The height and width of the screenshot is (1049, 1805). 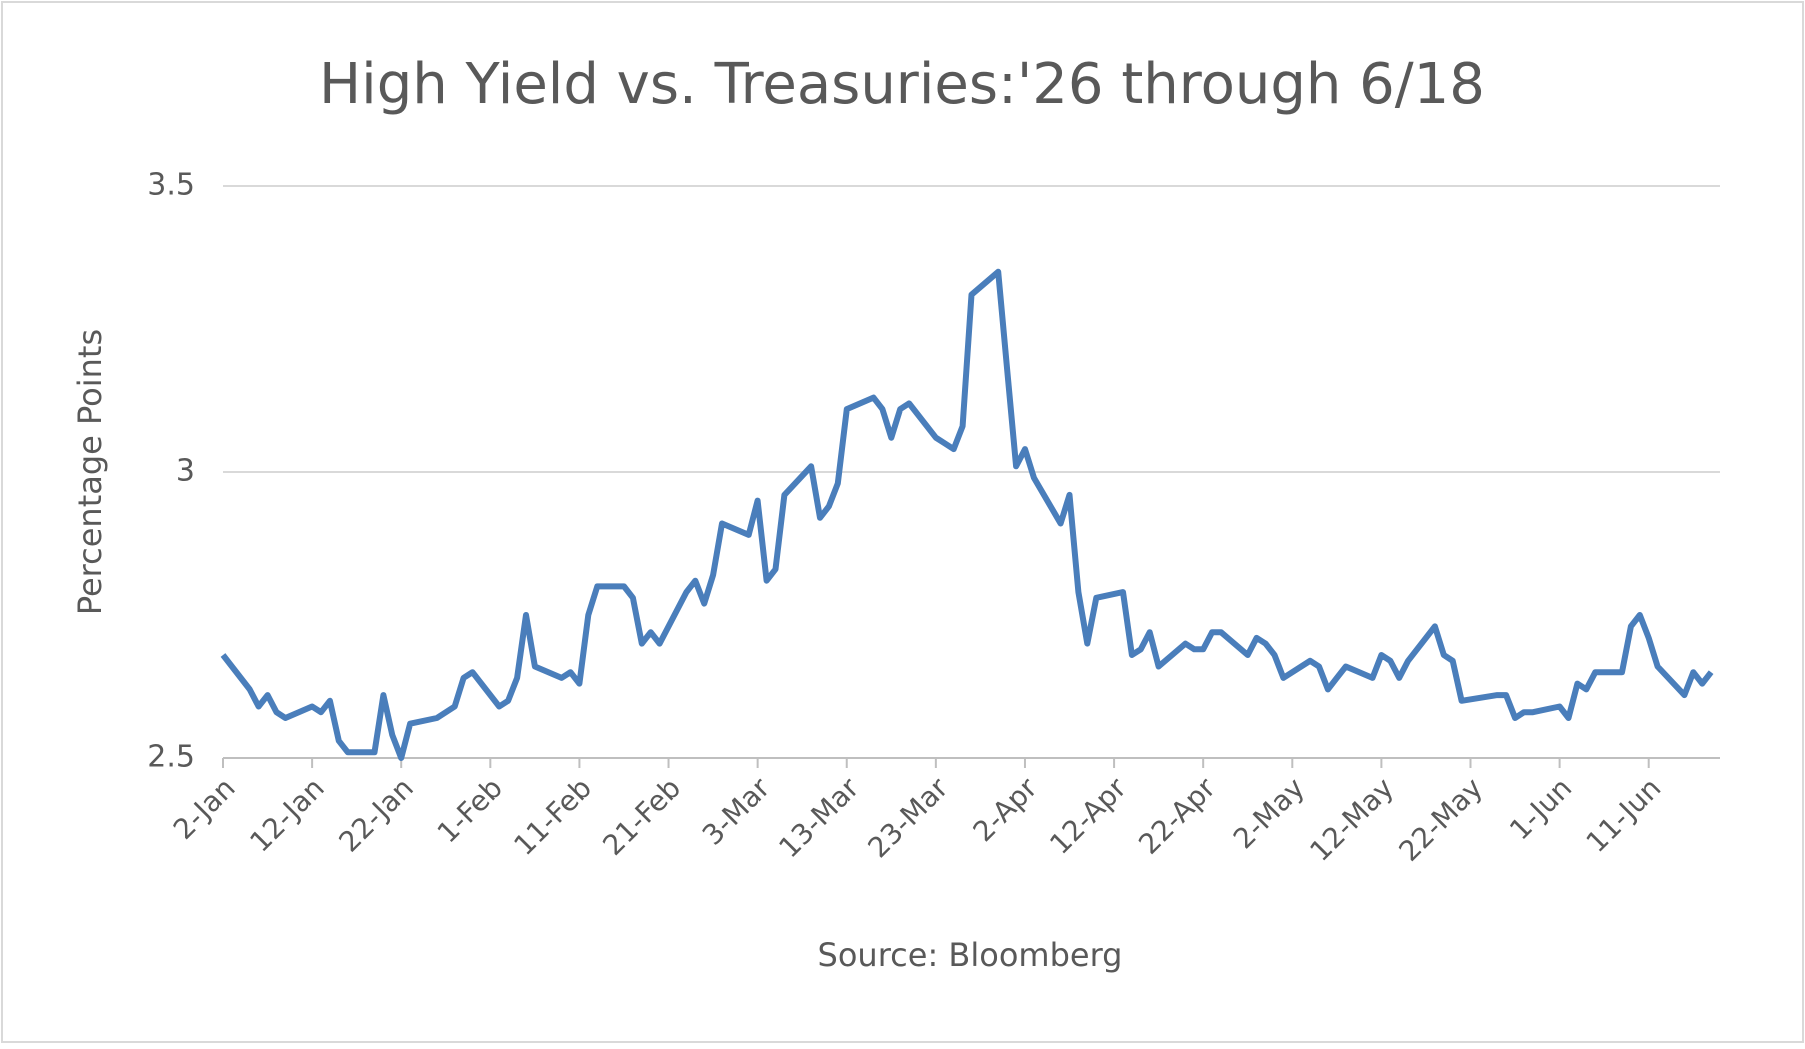 What do you see at coordinates (171, 185) in the screenshot?
I see `y-tick-label: 3.5` at bounding box center [171, 185].